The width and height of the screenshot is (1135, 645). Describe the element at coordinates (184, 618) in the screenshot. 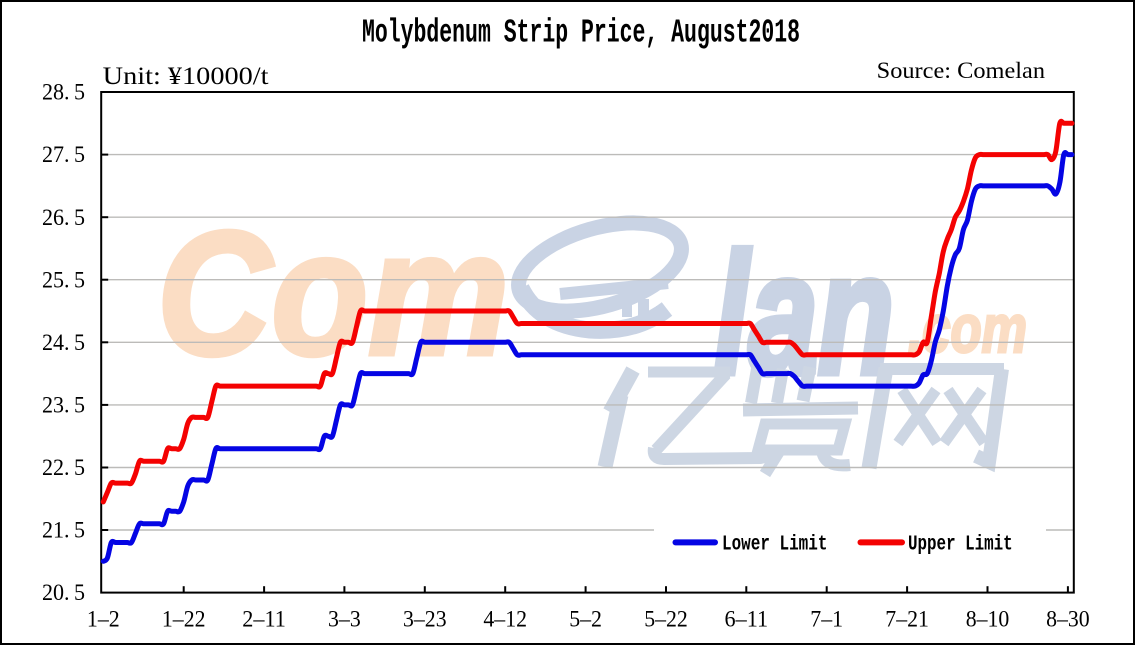

I see `svg-text: 1–22` at that location.